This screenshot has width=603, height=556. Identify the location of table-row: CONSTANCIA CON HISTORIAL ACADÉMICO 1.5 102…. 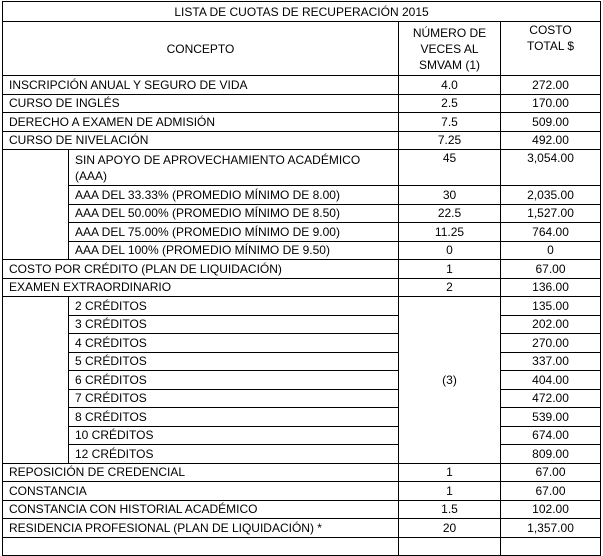
(302, 509).